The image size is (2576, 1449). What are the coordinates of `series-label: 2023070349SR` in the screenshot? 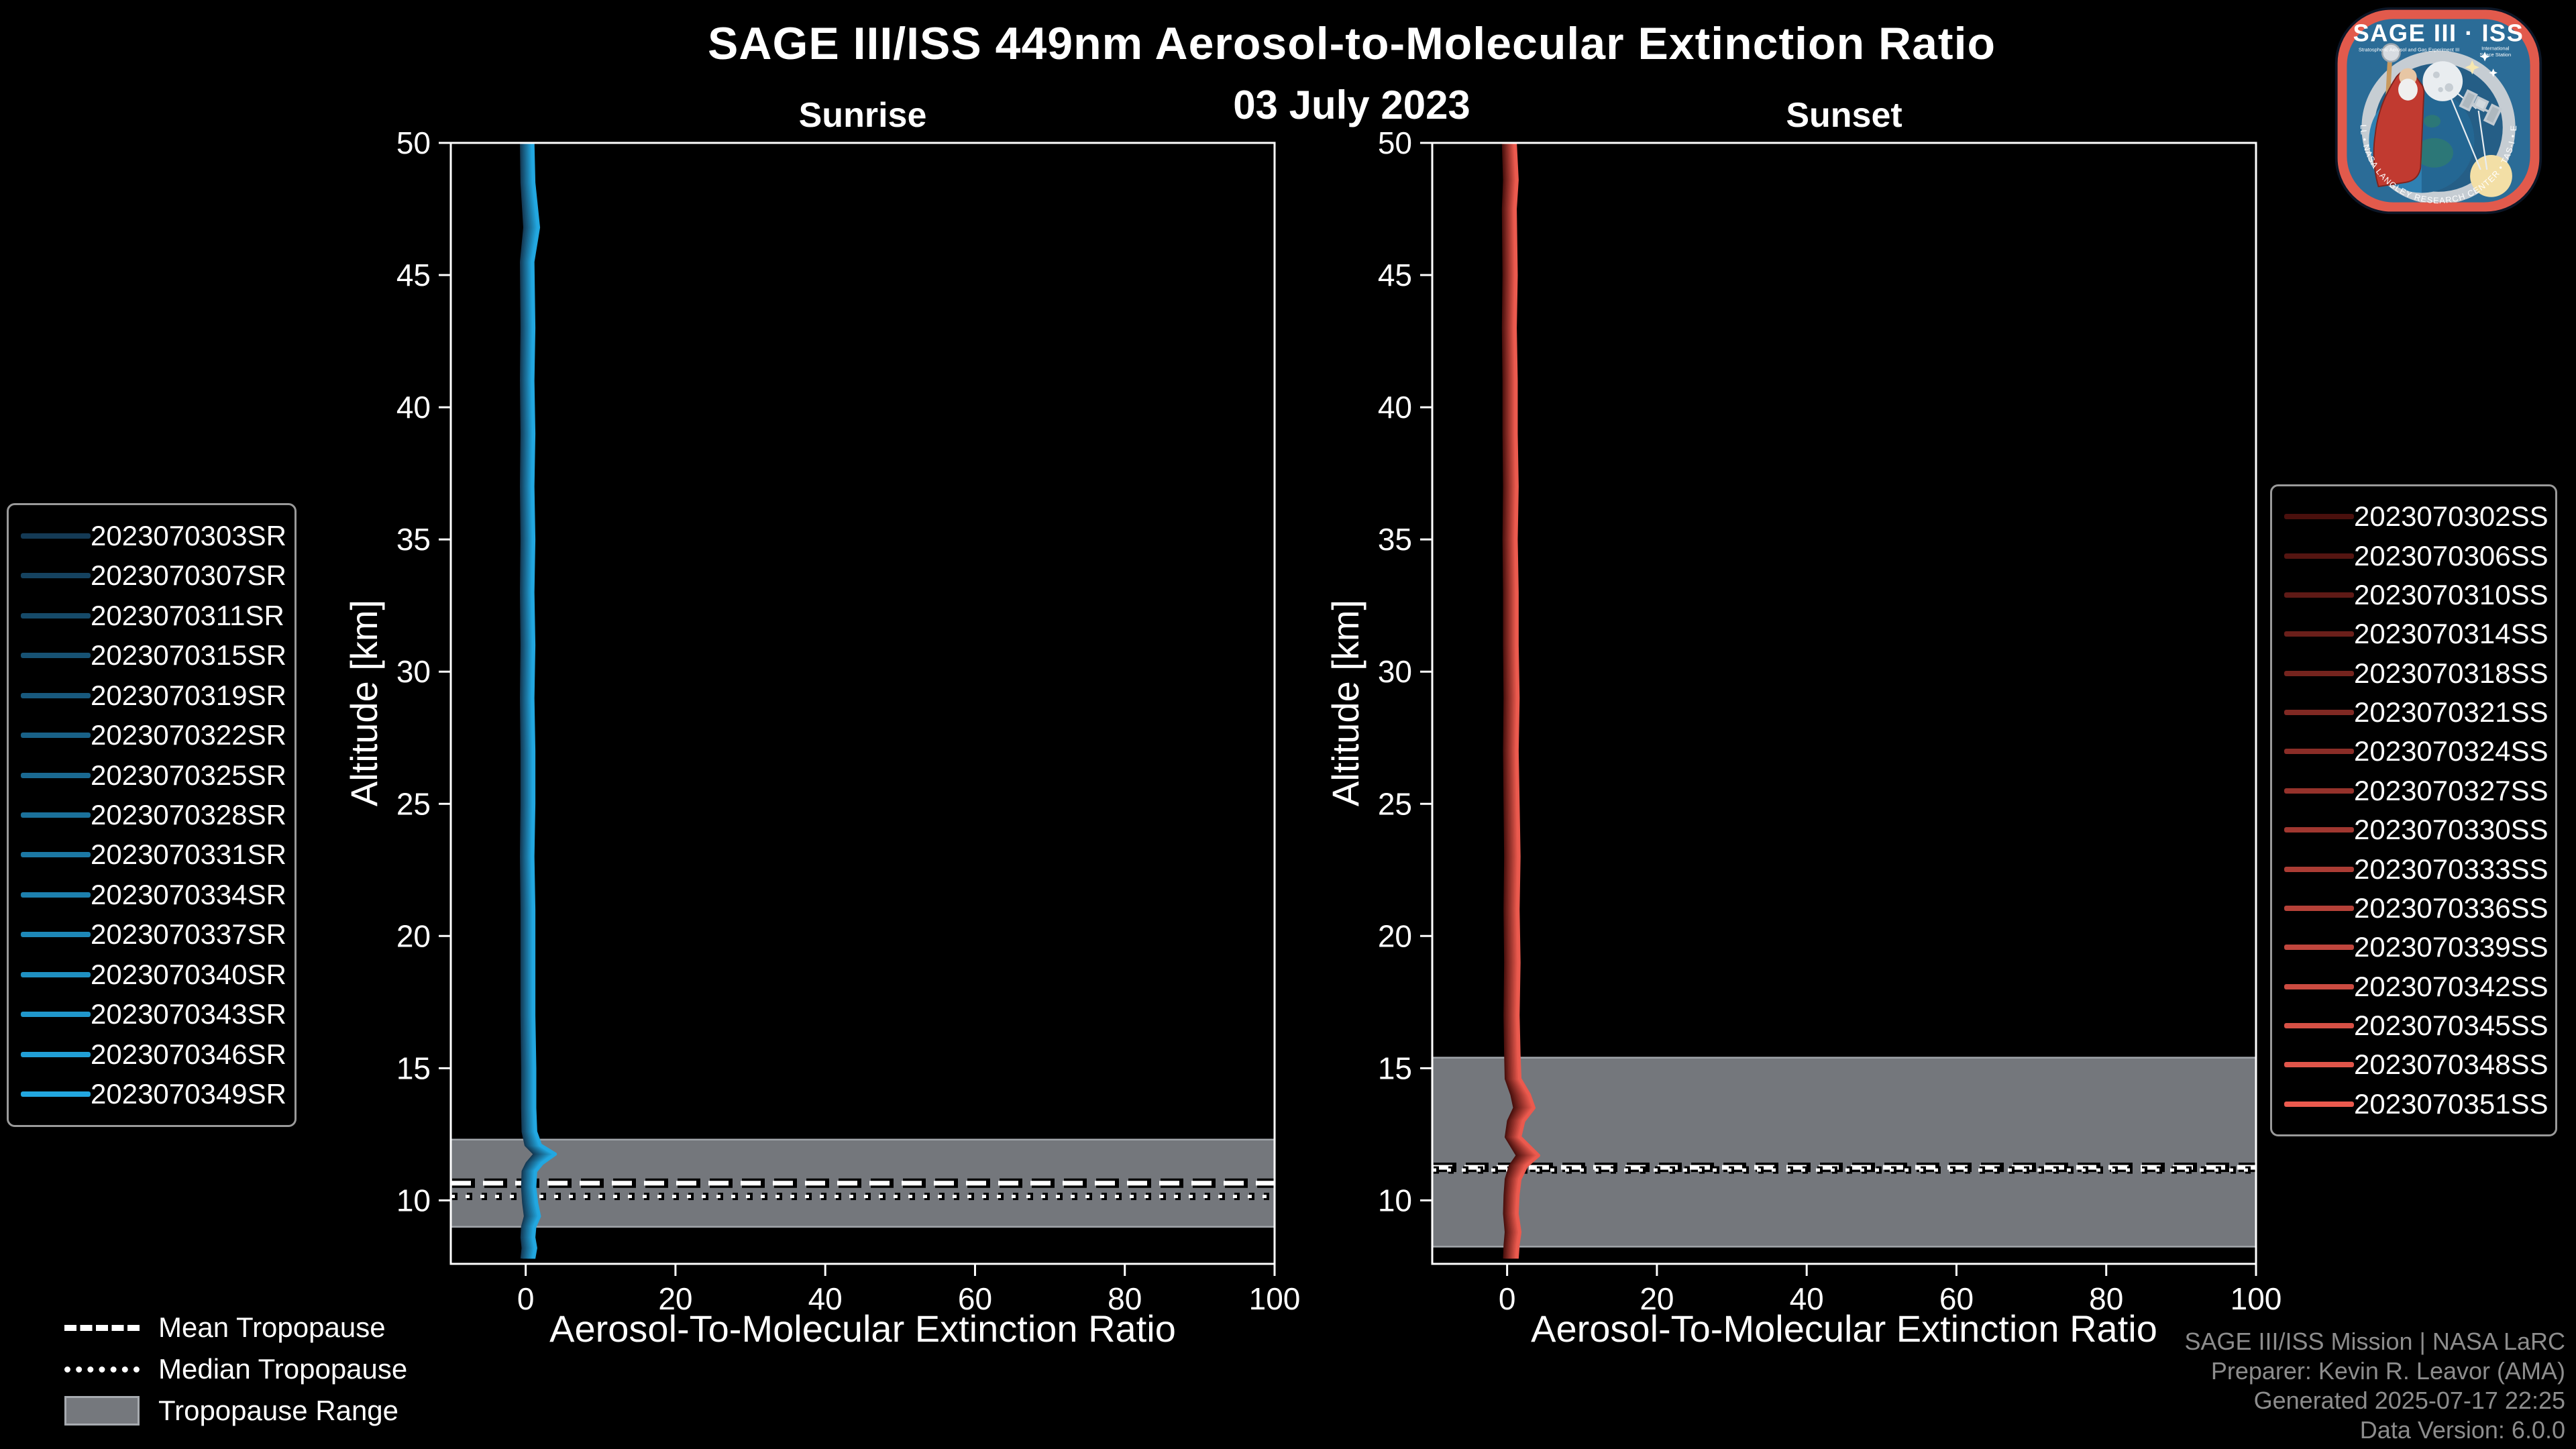 It's located at (188, 1094).